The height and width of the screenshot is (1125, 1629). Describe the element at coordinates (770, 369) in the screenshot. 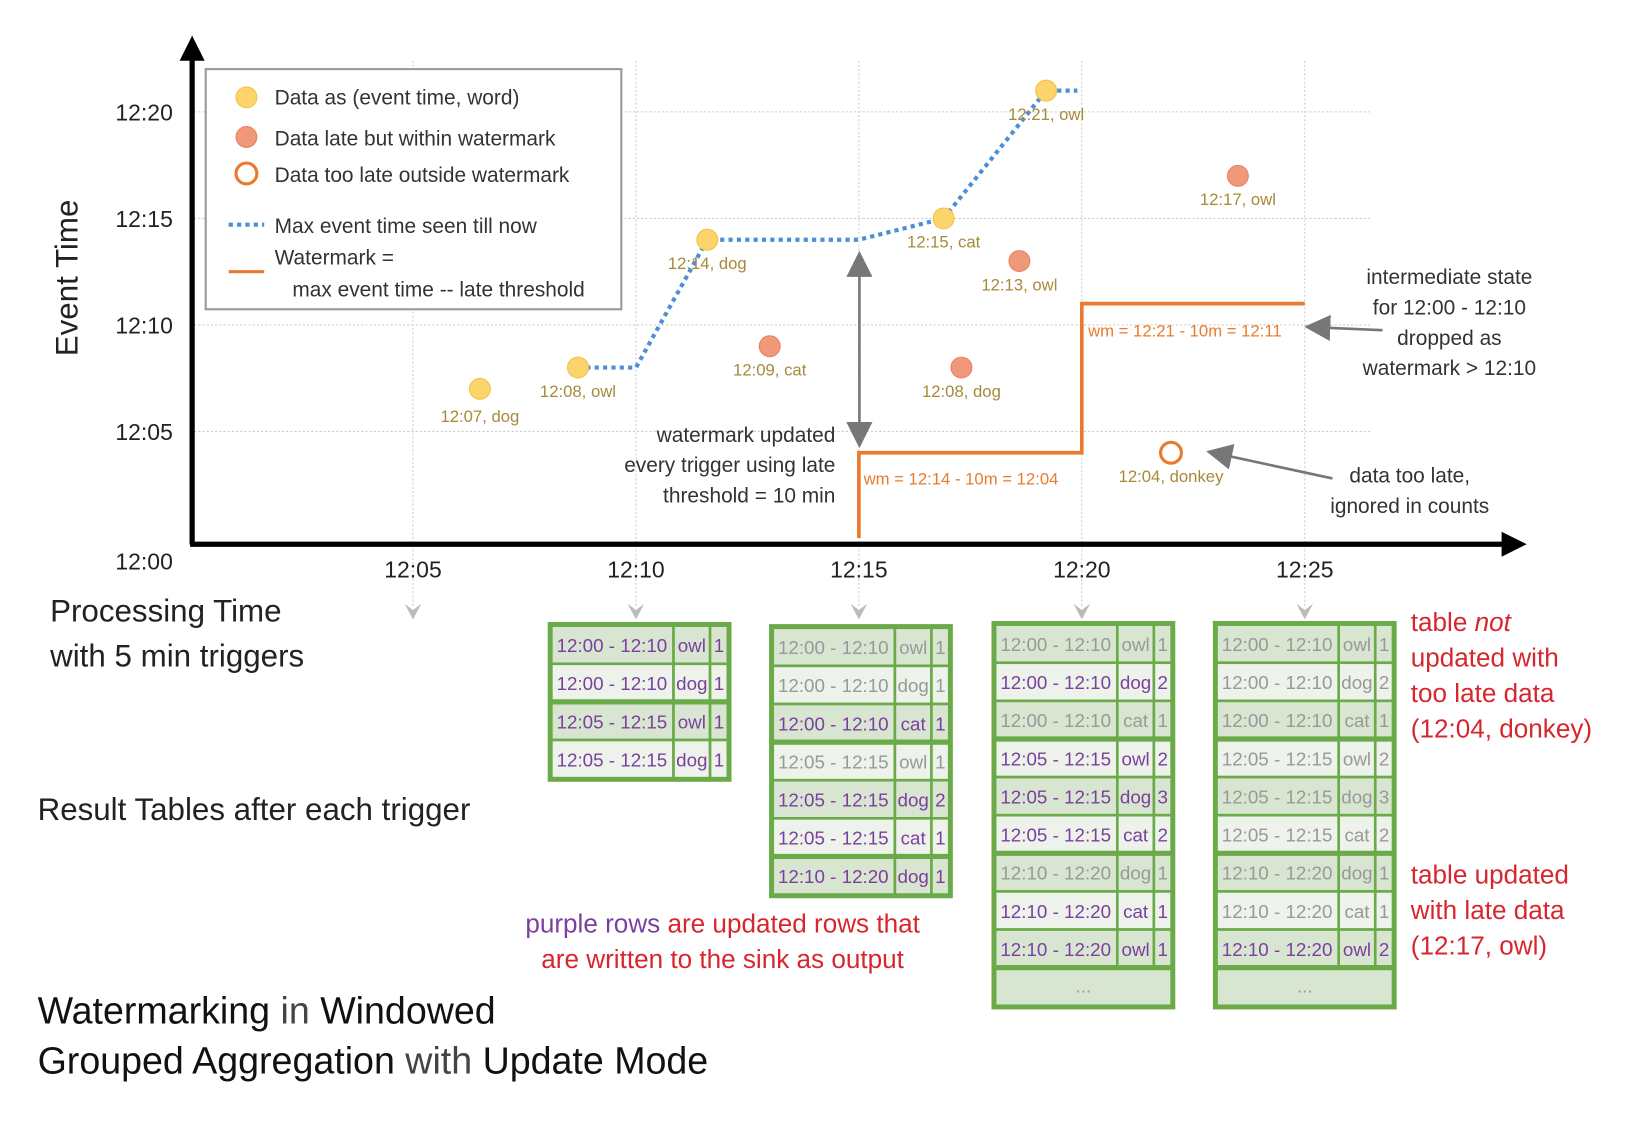

I see `data-point-label: 12:09, cat` at that location.